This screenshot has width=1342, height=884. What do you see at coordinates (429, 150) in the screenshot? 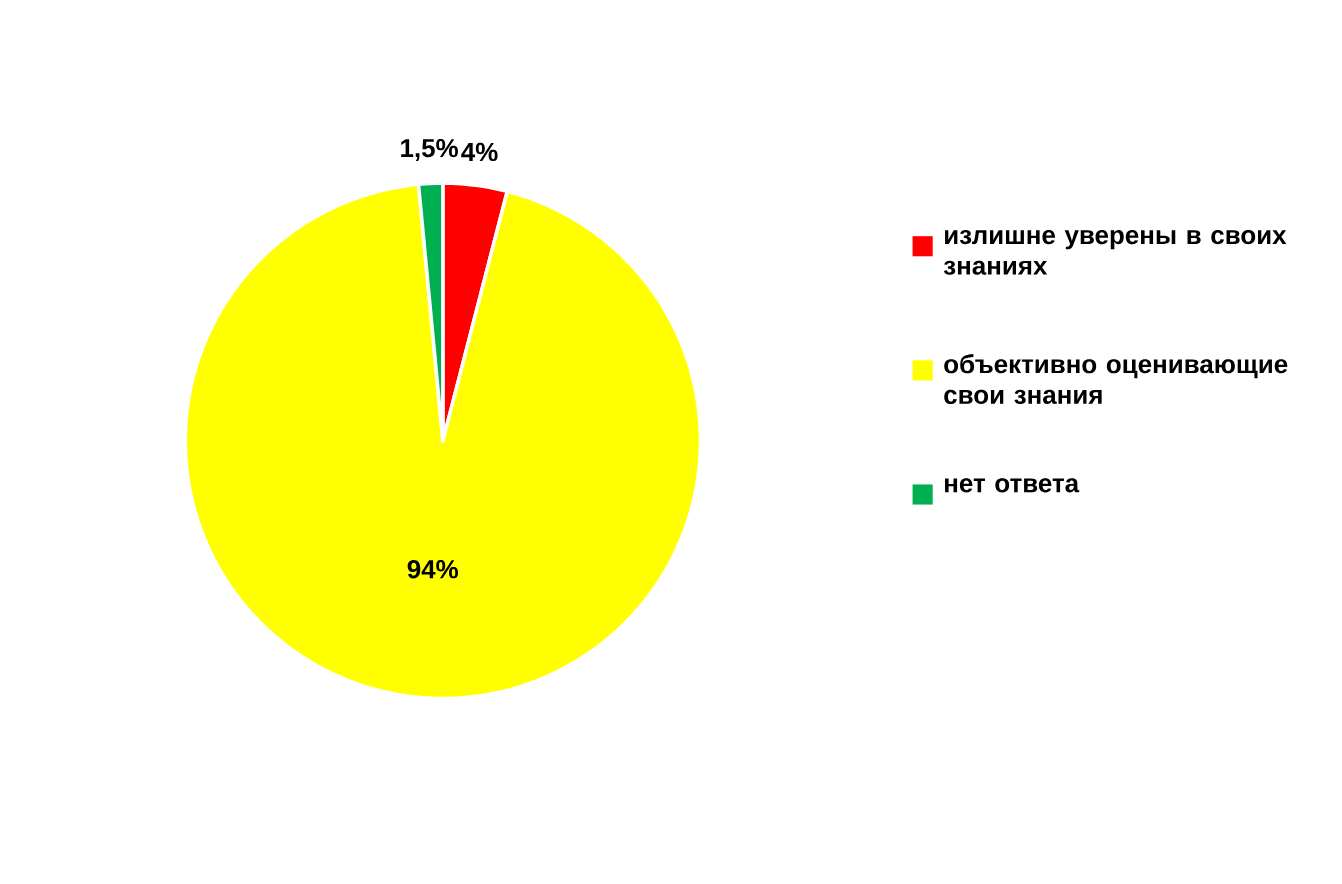
I see `data-label: 1,5%` at bounding box center [429, 150].